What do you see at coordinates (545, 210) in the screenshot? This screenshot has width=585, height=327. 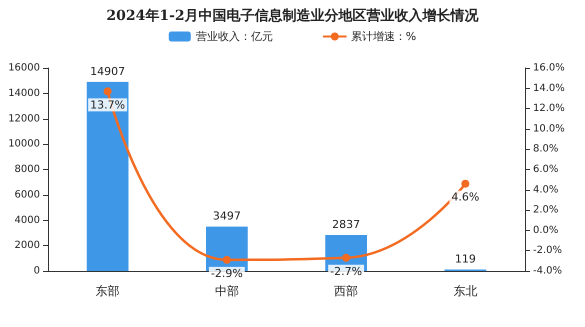 I see `y2-tick-label: 2.0%` at bounding box center [545, 210].